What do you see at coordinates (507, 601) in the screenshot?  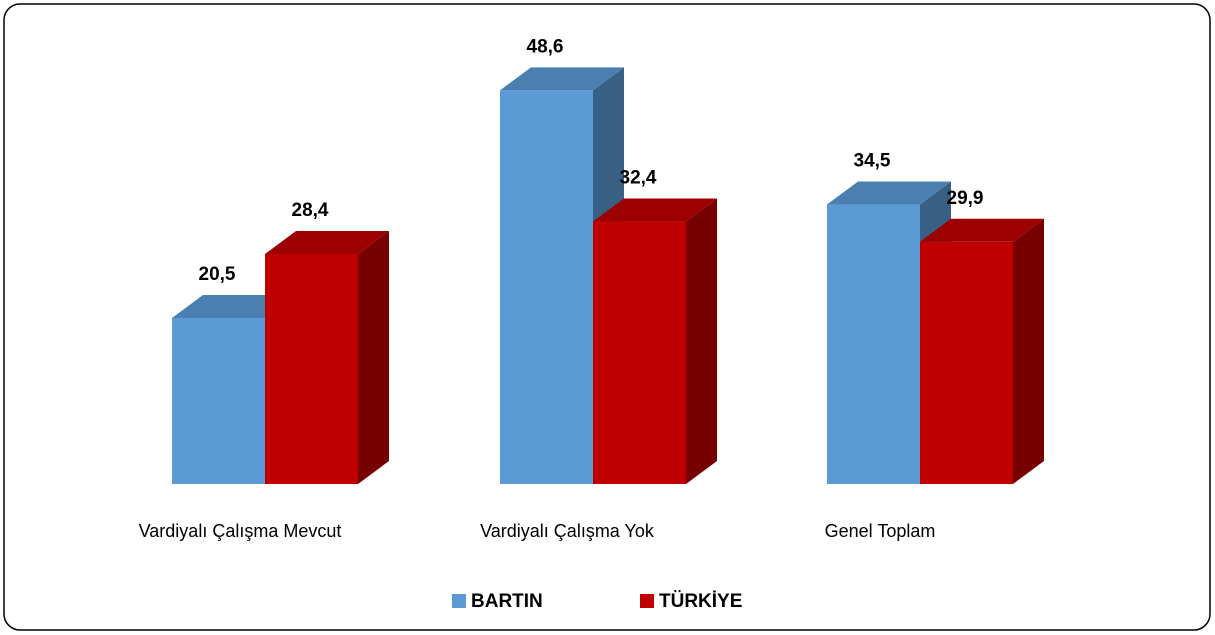 I see `legend-label: BARTIN` at bounding box center [507, 601].